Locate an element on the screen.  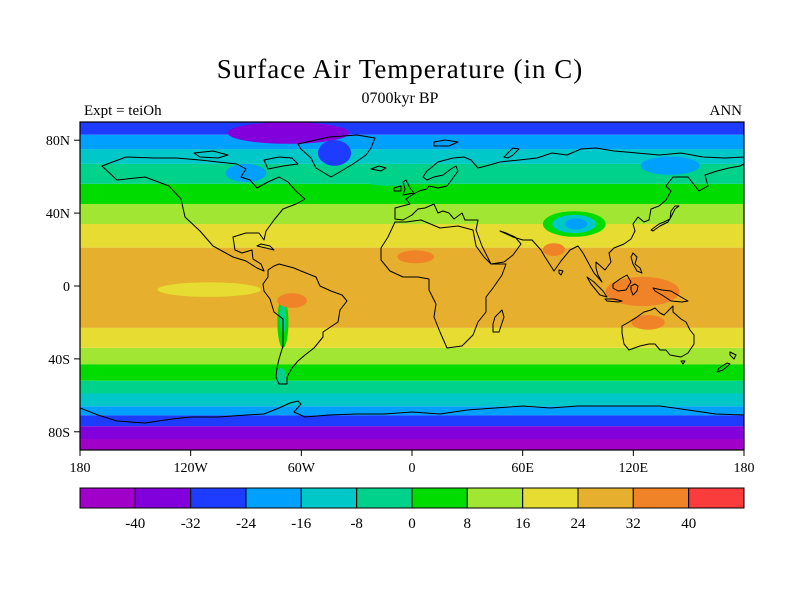
coastline-borneo is located at coordinates (622, 283).